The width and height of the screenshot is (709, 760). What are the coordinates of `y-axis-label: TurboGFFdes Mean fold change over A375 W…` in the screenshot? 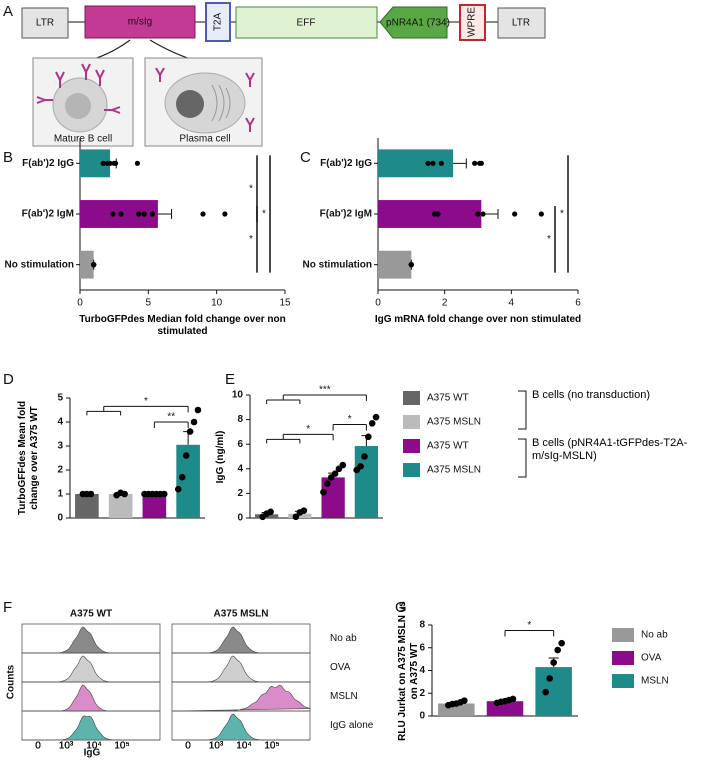 It's located at (28, 458).